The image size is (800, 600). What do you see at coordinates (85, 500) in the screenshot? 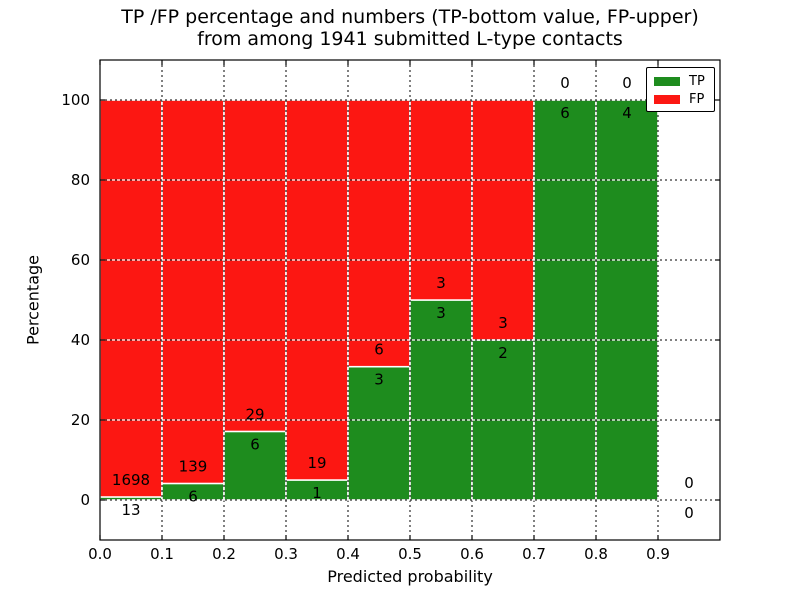
I see `y-tick-label: 0` at bounding box center [85, 500].